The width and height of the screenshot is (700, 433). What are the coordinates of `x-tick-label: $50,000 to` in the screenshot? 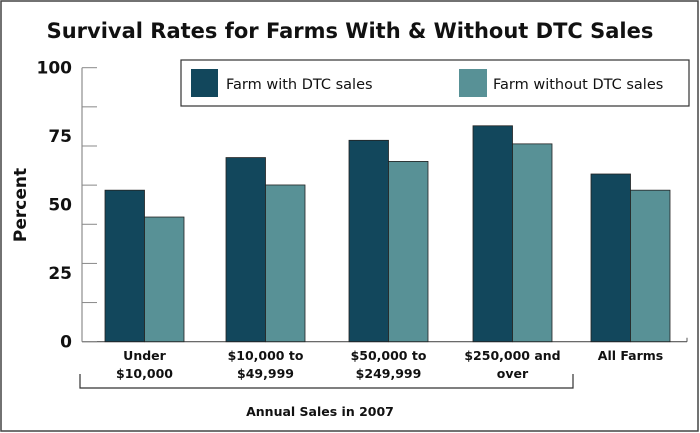 It's located at (389, 355).